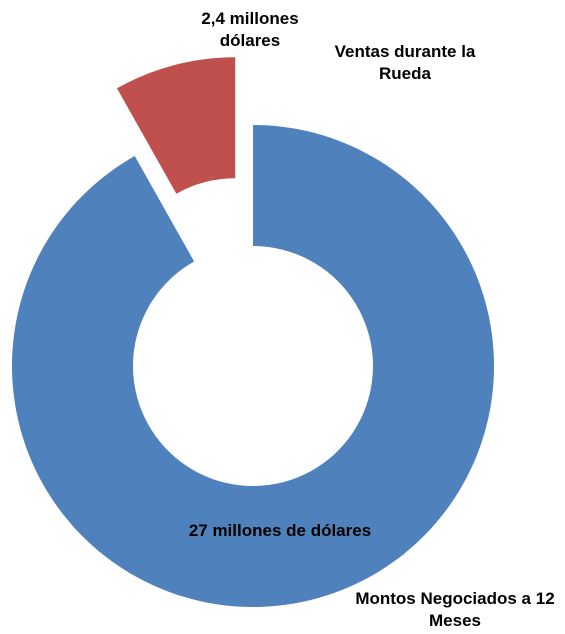 The height and width of the screenshot is (634, 565). Describe the element at coordinates (280, 530) in the screenshot. I see `value-label: 27 millones de dólares` at that location.